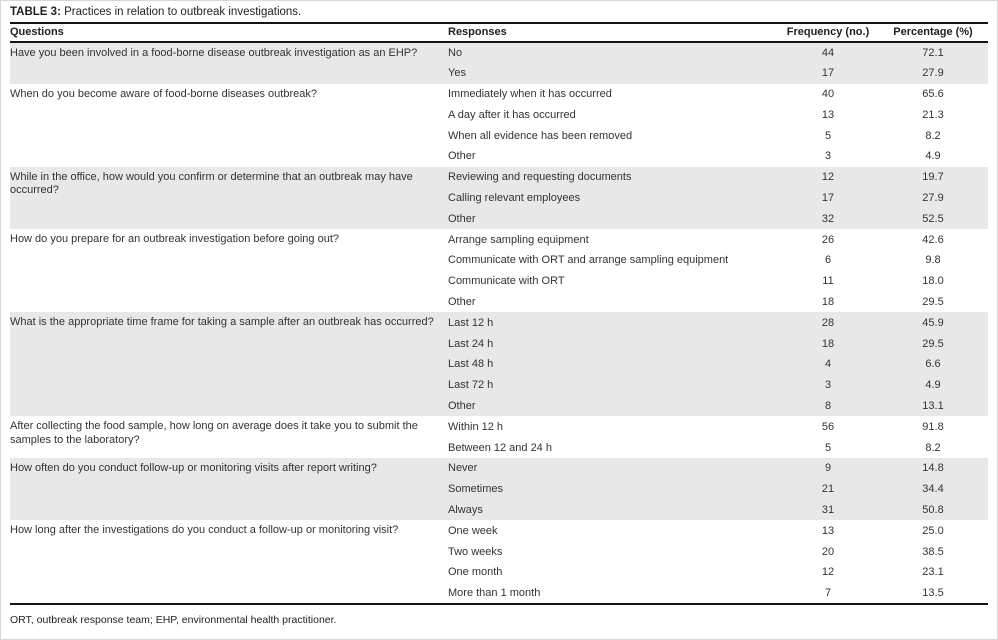 This screenshot has width=998, height=640. Describe the element at coordinates (613, 489) in the screenshot. I see `response-label-cell: Sometimes` at that location.